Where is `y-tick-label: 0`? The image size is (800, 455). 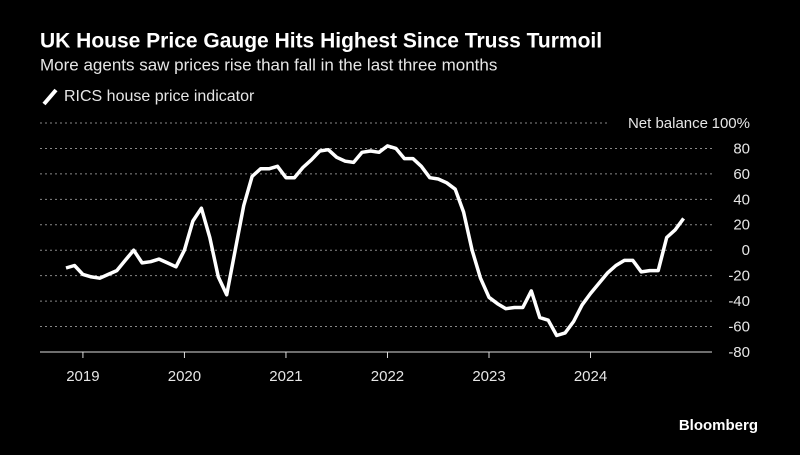 y-tick-label: 0 is located at coordinates (746, 250).